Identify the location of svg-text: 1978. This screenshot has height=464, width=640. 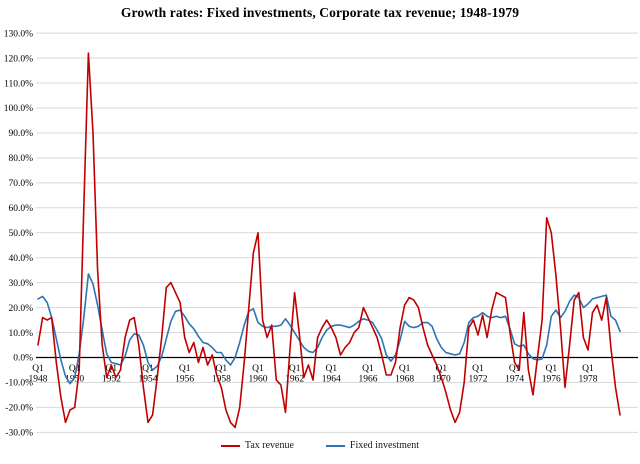
(587, 380).